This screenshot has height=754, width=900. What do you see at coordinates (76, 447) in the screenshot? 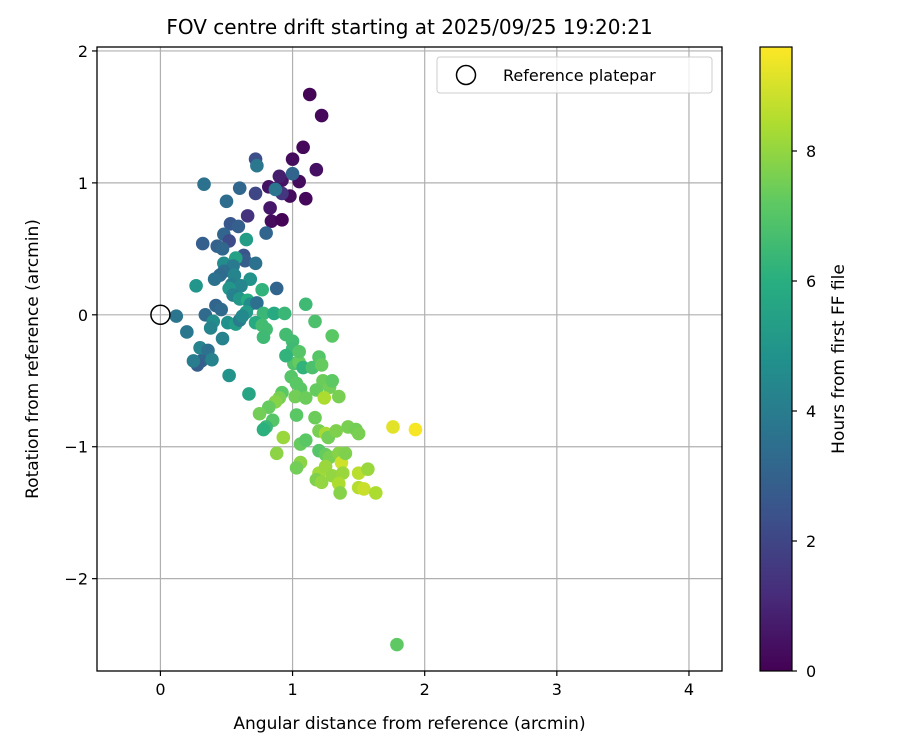
I see `y-tick-label: −1` at bounding box center [76, 447].